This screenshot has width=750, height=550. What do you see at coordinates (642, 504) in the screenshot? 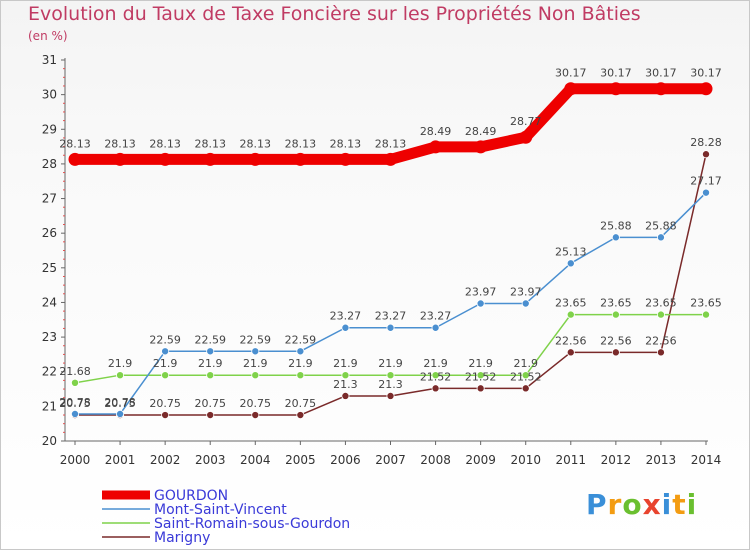
I see `proxiti-logo: Proxiti` at bounding box center [642, 504].